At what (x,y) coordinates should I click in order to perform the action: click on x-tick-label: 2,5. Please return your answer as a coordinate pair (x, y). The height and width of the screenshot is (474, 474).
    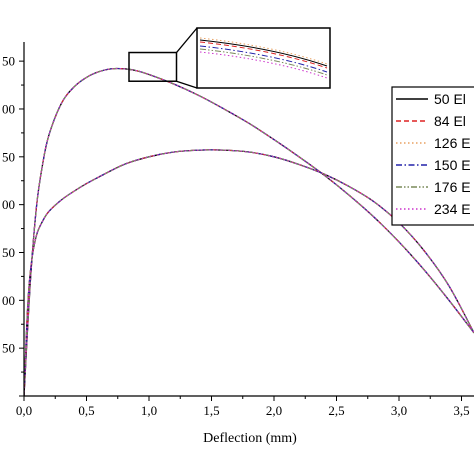
    Looking at the image, I should click on (336, 410).